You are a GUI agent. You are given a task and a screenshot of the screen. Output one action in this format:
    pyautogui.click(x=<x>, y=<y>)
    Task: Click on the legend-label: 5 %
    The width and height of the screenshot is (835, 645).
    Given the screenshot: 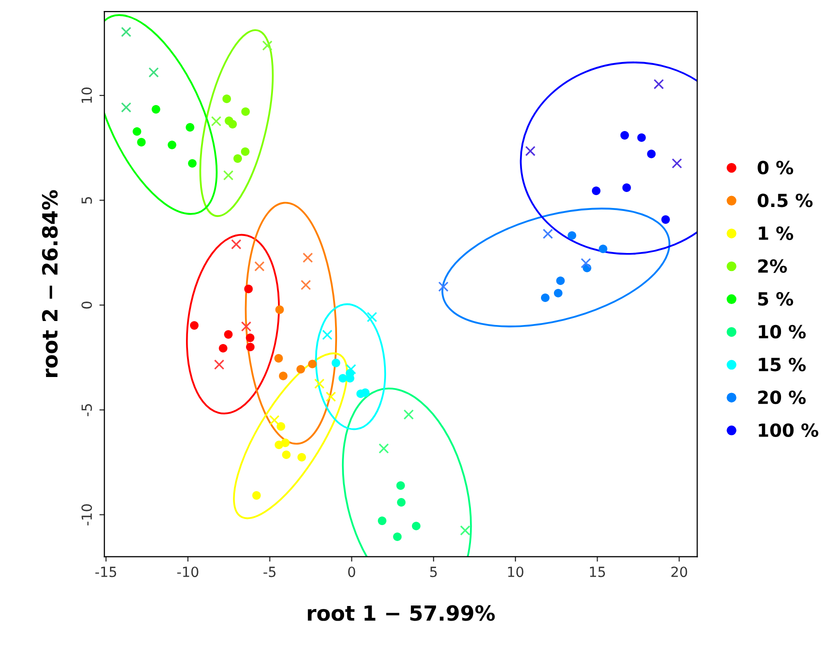 What is the action you would take?
    pyautogui.click(x=776, y=299)
    